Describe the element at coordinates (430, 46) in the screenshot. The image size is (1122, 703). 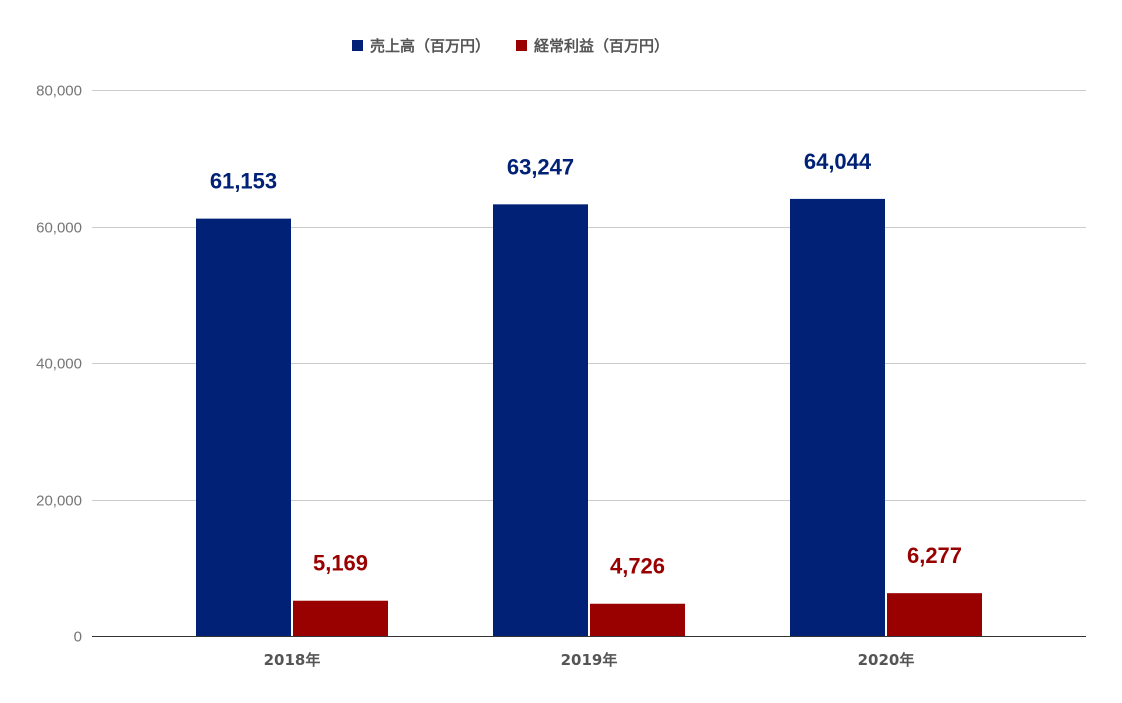
I see `legend-label: 売上高（百万円）` at that location.